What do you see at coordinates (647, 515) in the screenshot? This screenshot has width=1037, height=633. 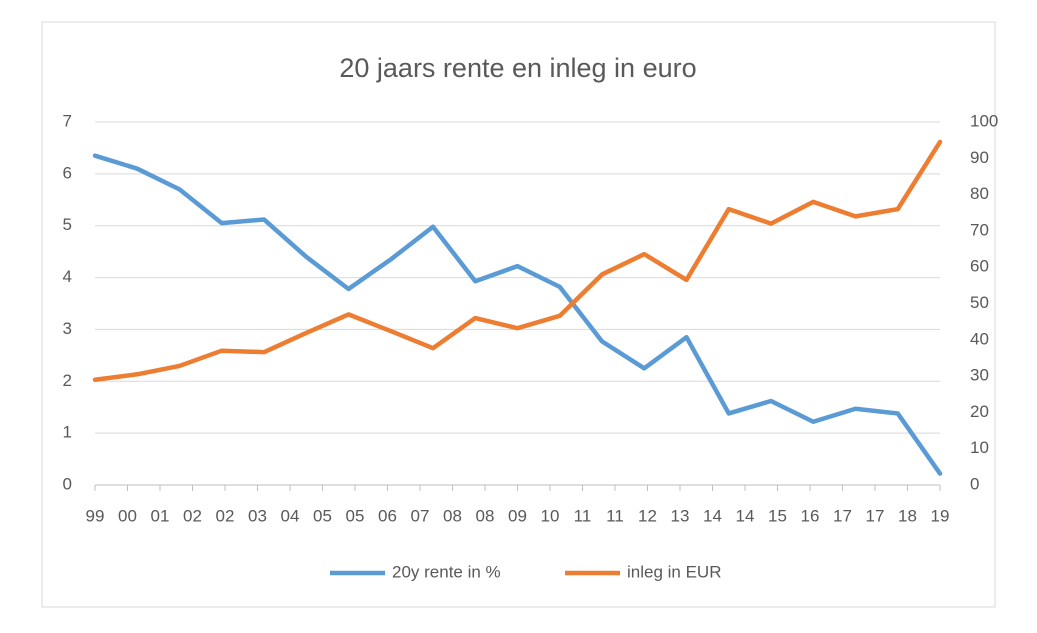 I see `x-tick-label: 12` at bounding box center [647, 515].